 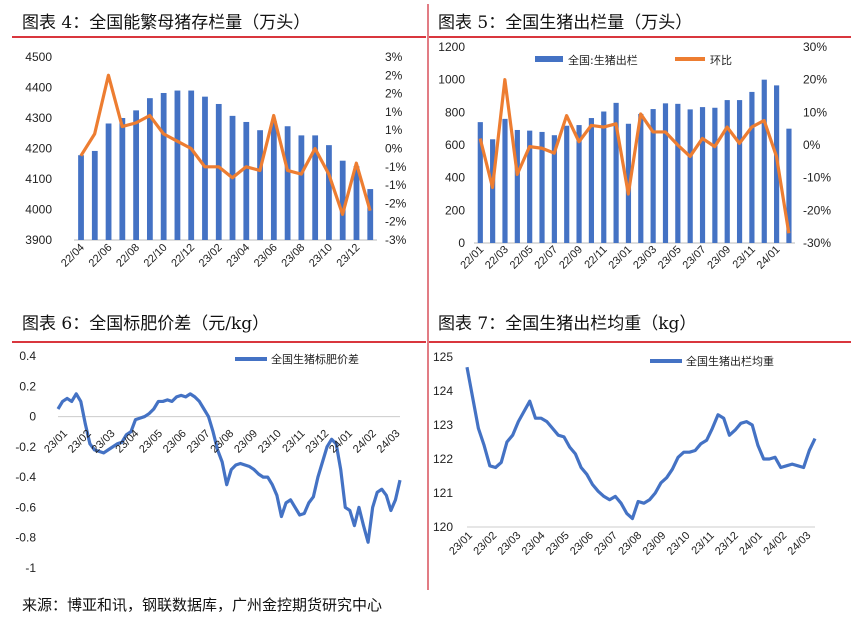 What do you see at coordinates (505, 180) in the screenshot?
I see `bar-22/03` at bounding box center [505, 180].